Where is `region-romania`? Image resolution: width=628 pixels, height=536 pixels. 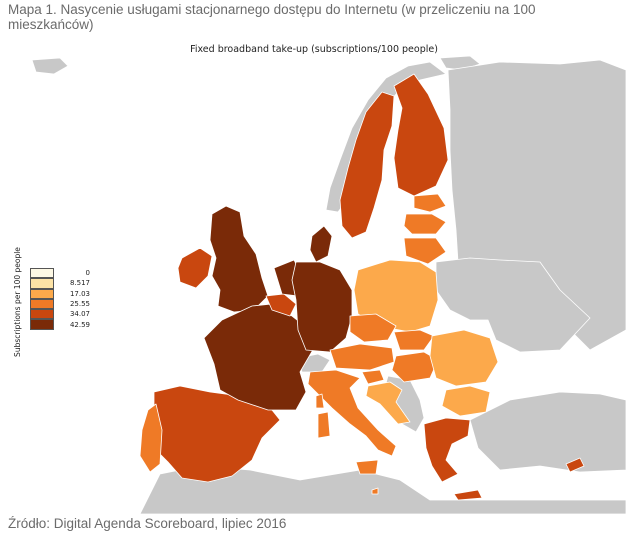
region-romania is located at coordinates (464, 358).